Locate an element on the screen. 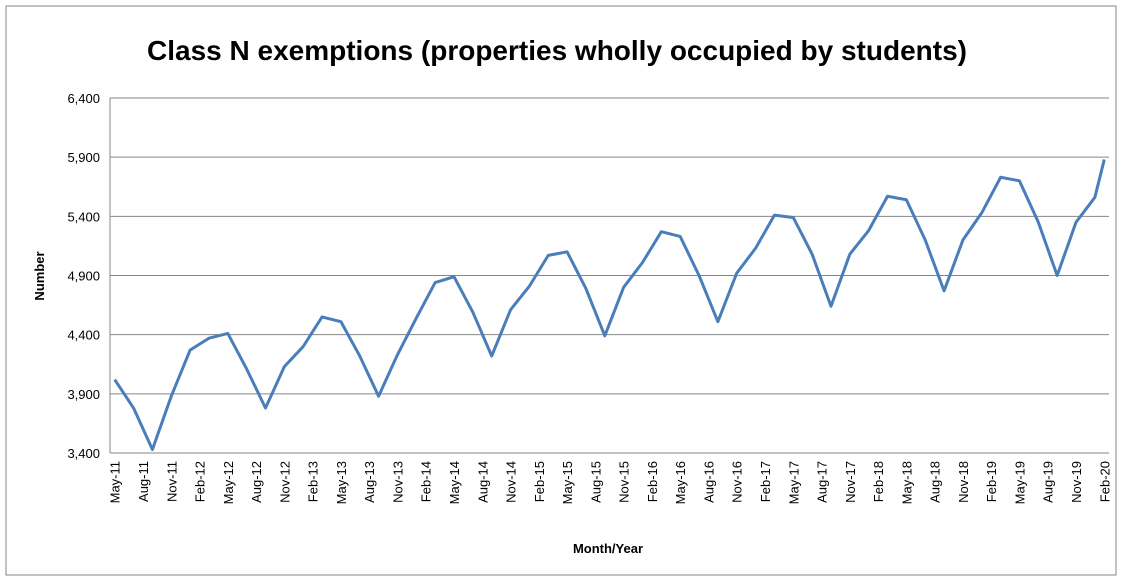  x-tick-label: Nov-14 is located at coordinates (511, 482).